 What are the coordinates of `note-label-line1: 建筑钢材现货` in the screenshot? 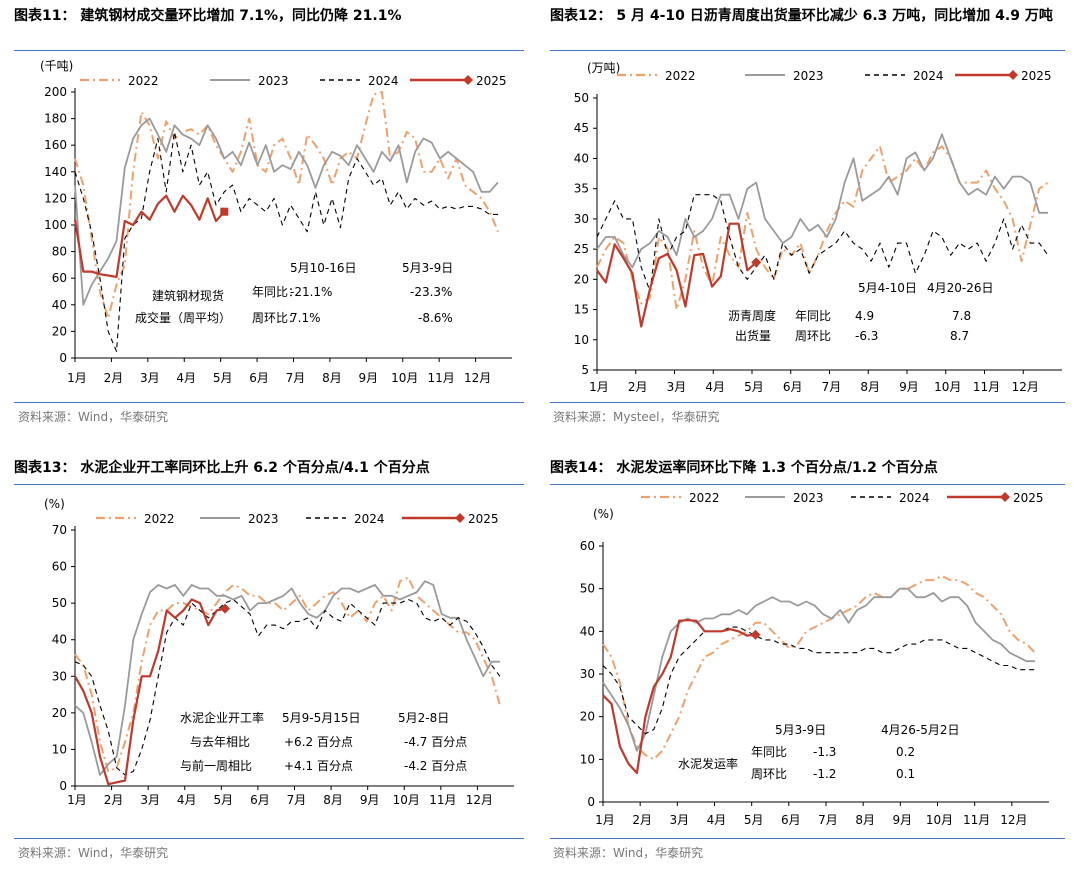 It's located at (188, 295).